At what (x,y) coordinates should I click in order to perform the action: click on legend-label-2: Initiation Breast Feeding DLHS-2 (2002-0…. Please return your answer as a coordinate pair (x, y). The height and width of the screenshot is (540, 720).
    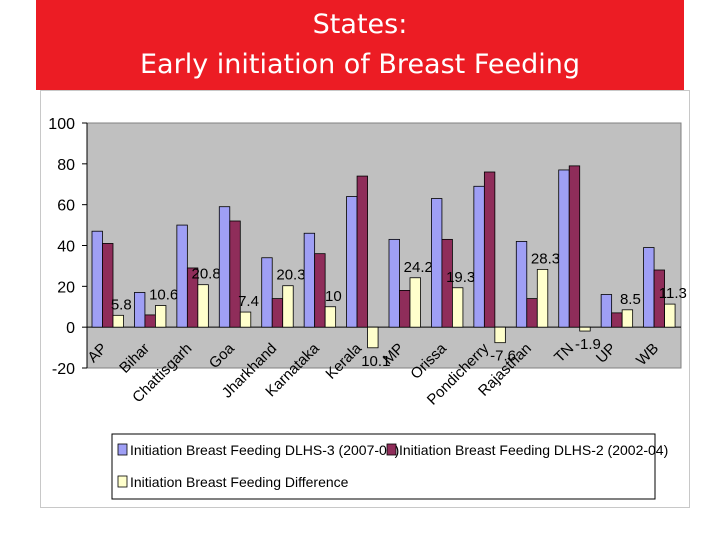
    Looking at the image, I should click on (533, 450).